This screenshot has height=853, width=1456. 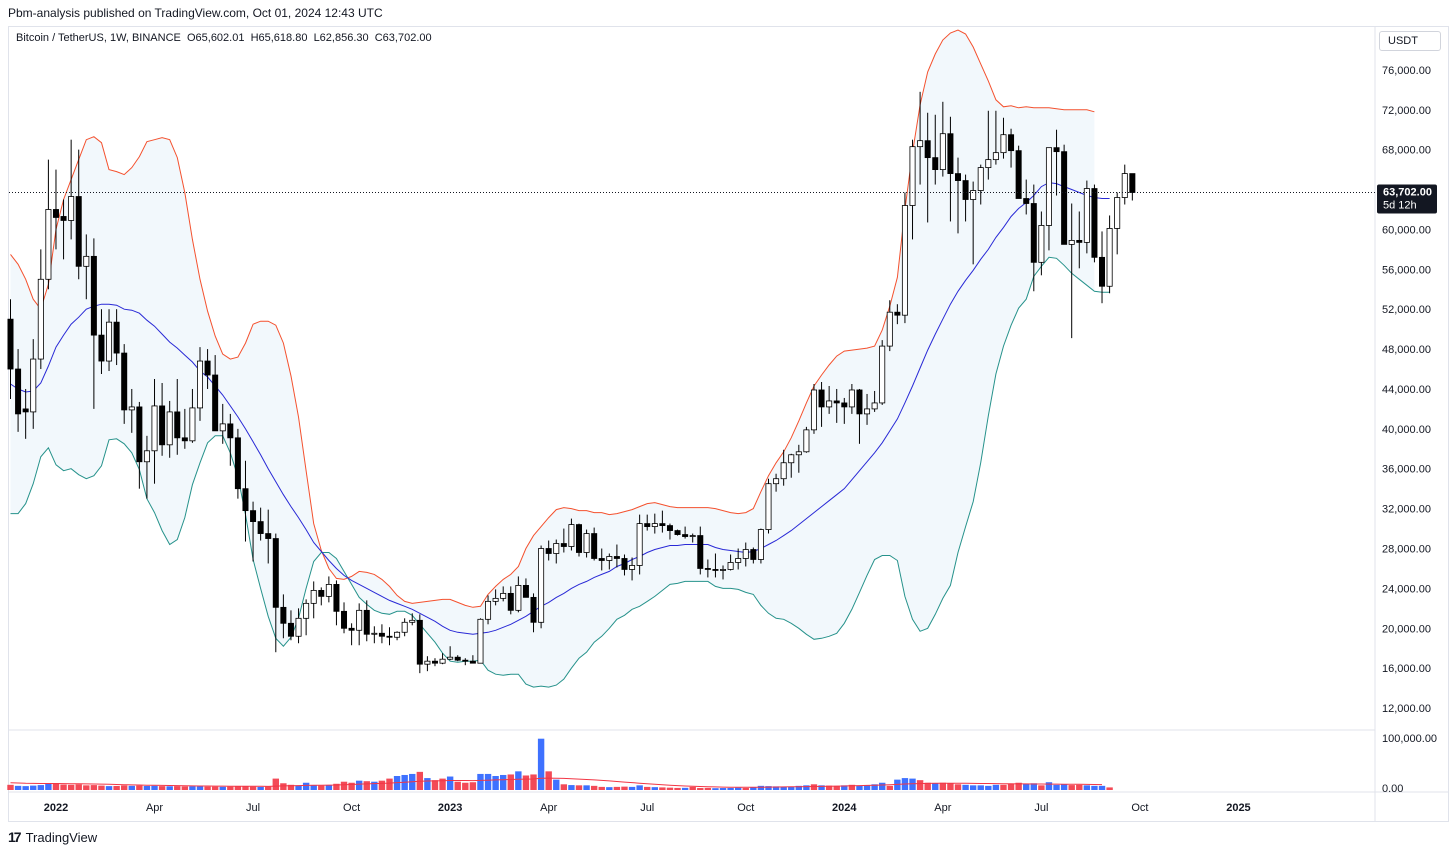 I want to click on currency-selector: USDT, so click(x=1410, y=41).